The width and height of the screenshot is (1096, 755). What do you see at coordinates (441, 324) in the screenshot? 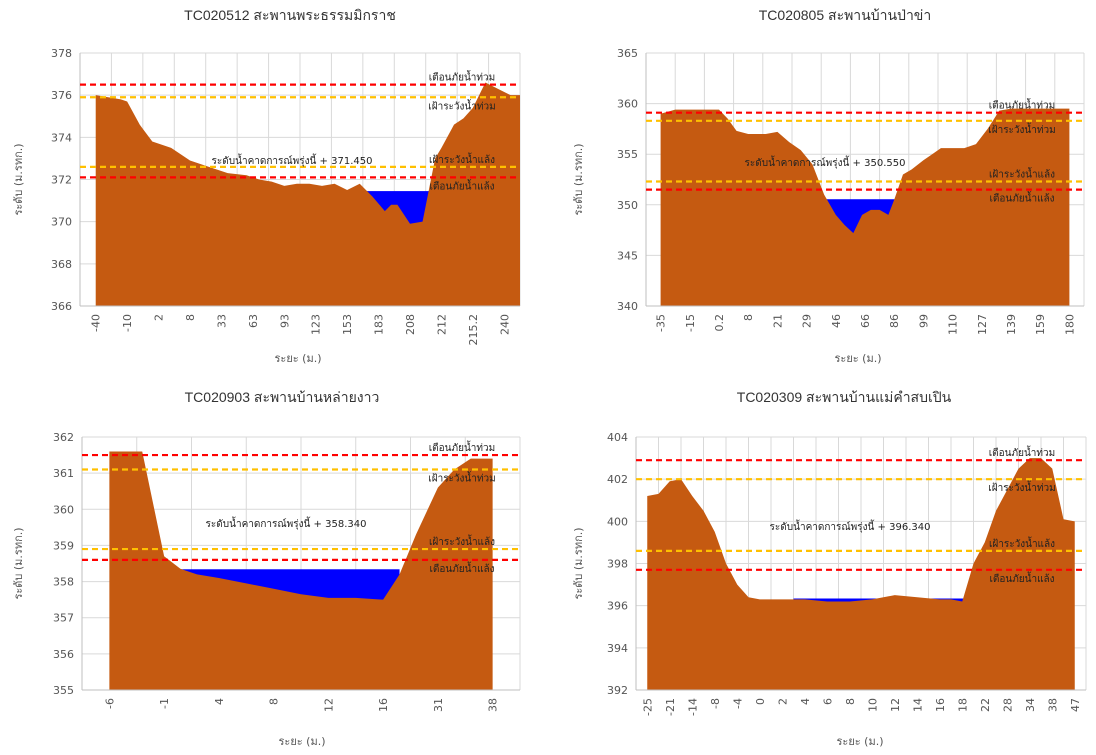
I see `x-tick-label: 212` at bounding box center [441, 324].